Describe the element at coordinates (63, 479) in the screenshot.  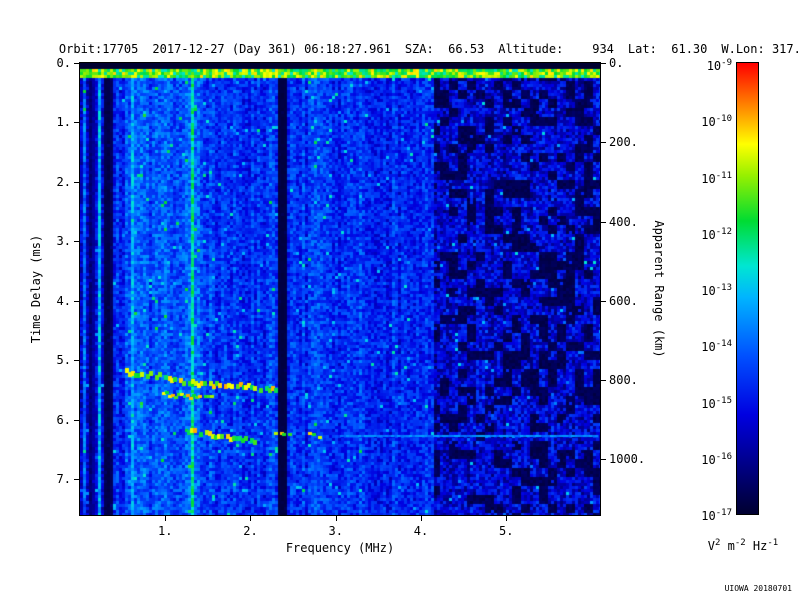
I see `y-tick-label: 7.` at that location.